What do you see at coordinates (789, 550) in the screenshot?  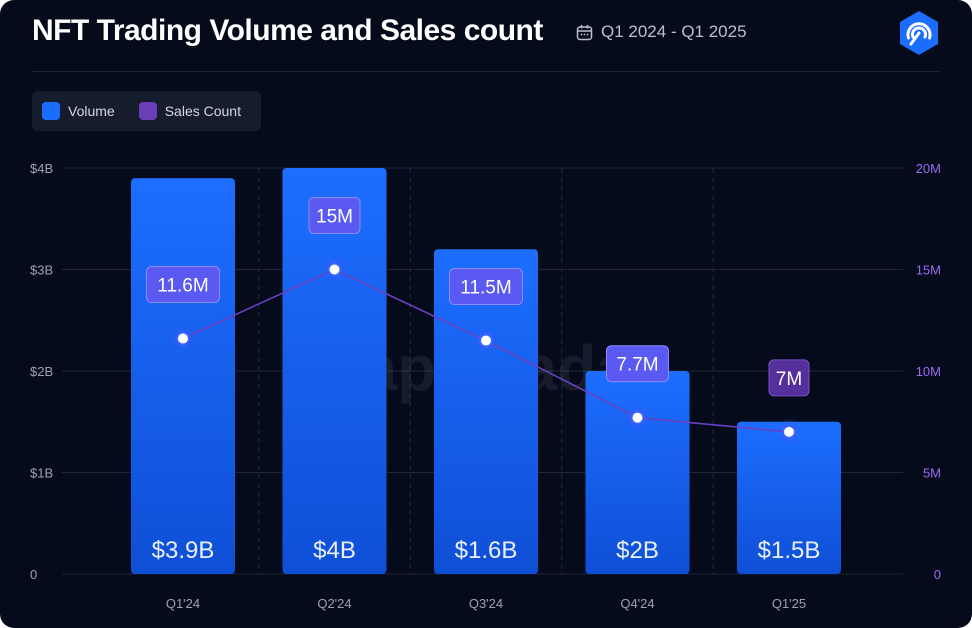 I see `bar-value-label: $1.5B` at bounding box center [789, 550].